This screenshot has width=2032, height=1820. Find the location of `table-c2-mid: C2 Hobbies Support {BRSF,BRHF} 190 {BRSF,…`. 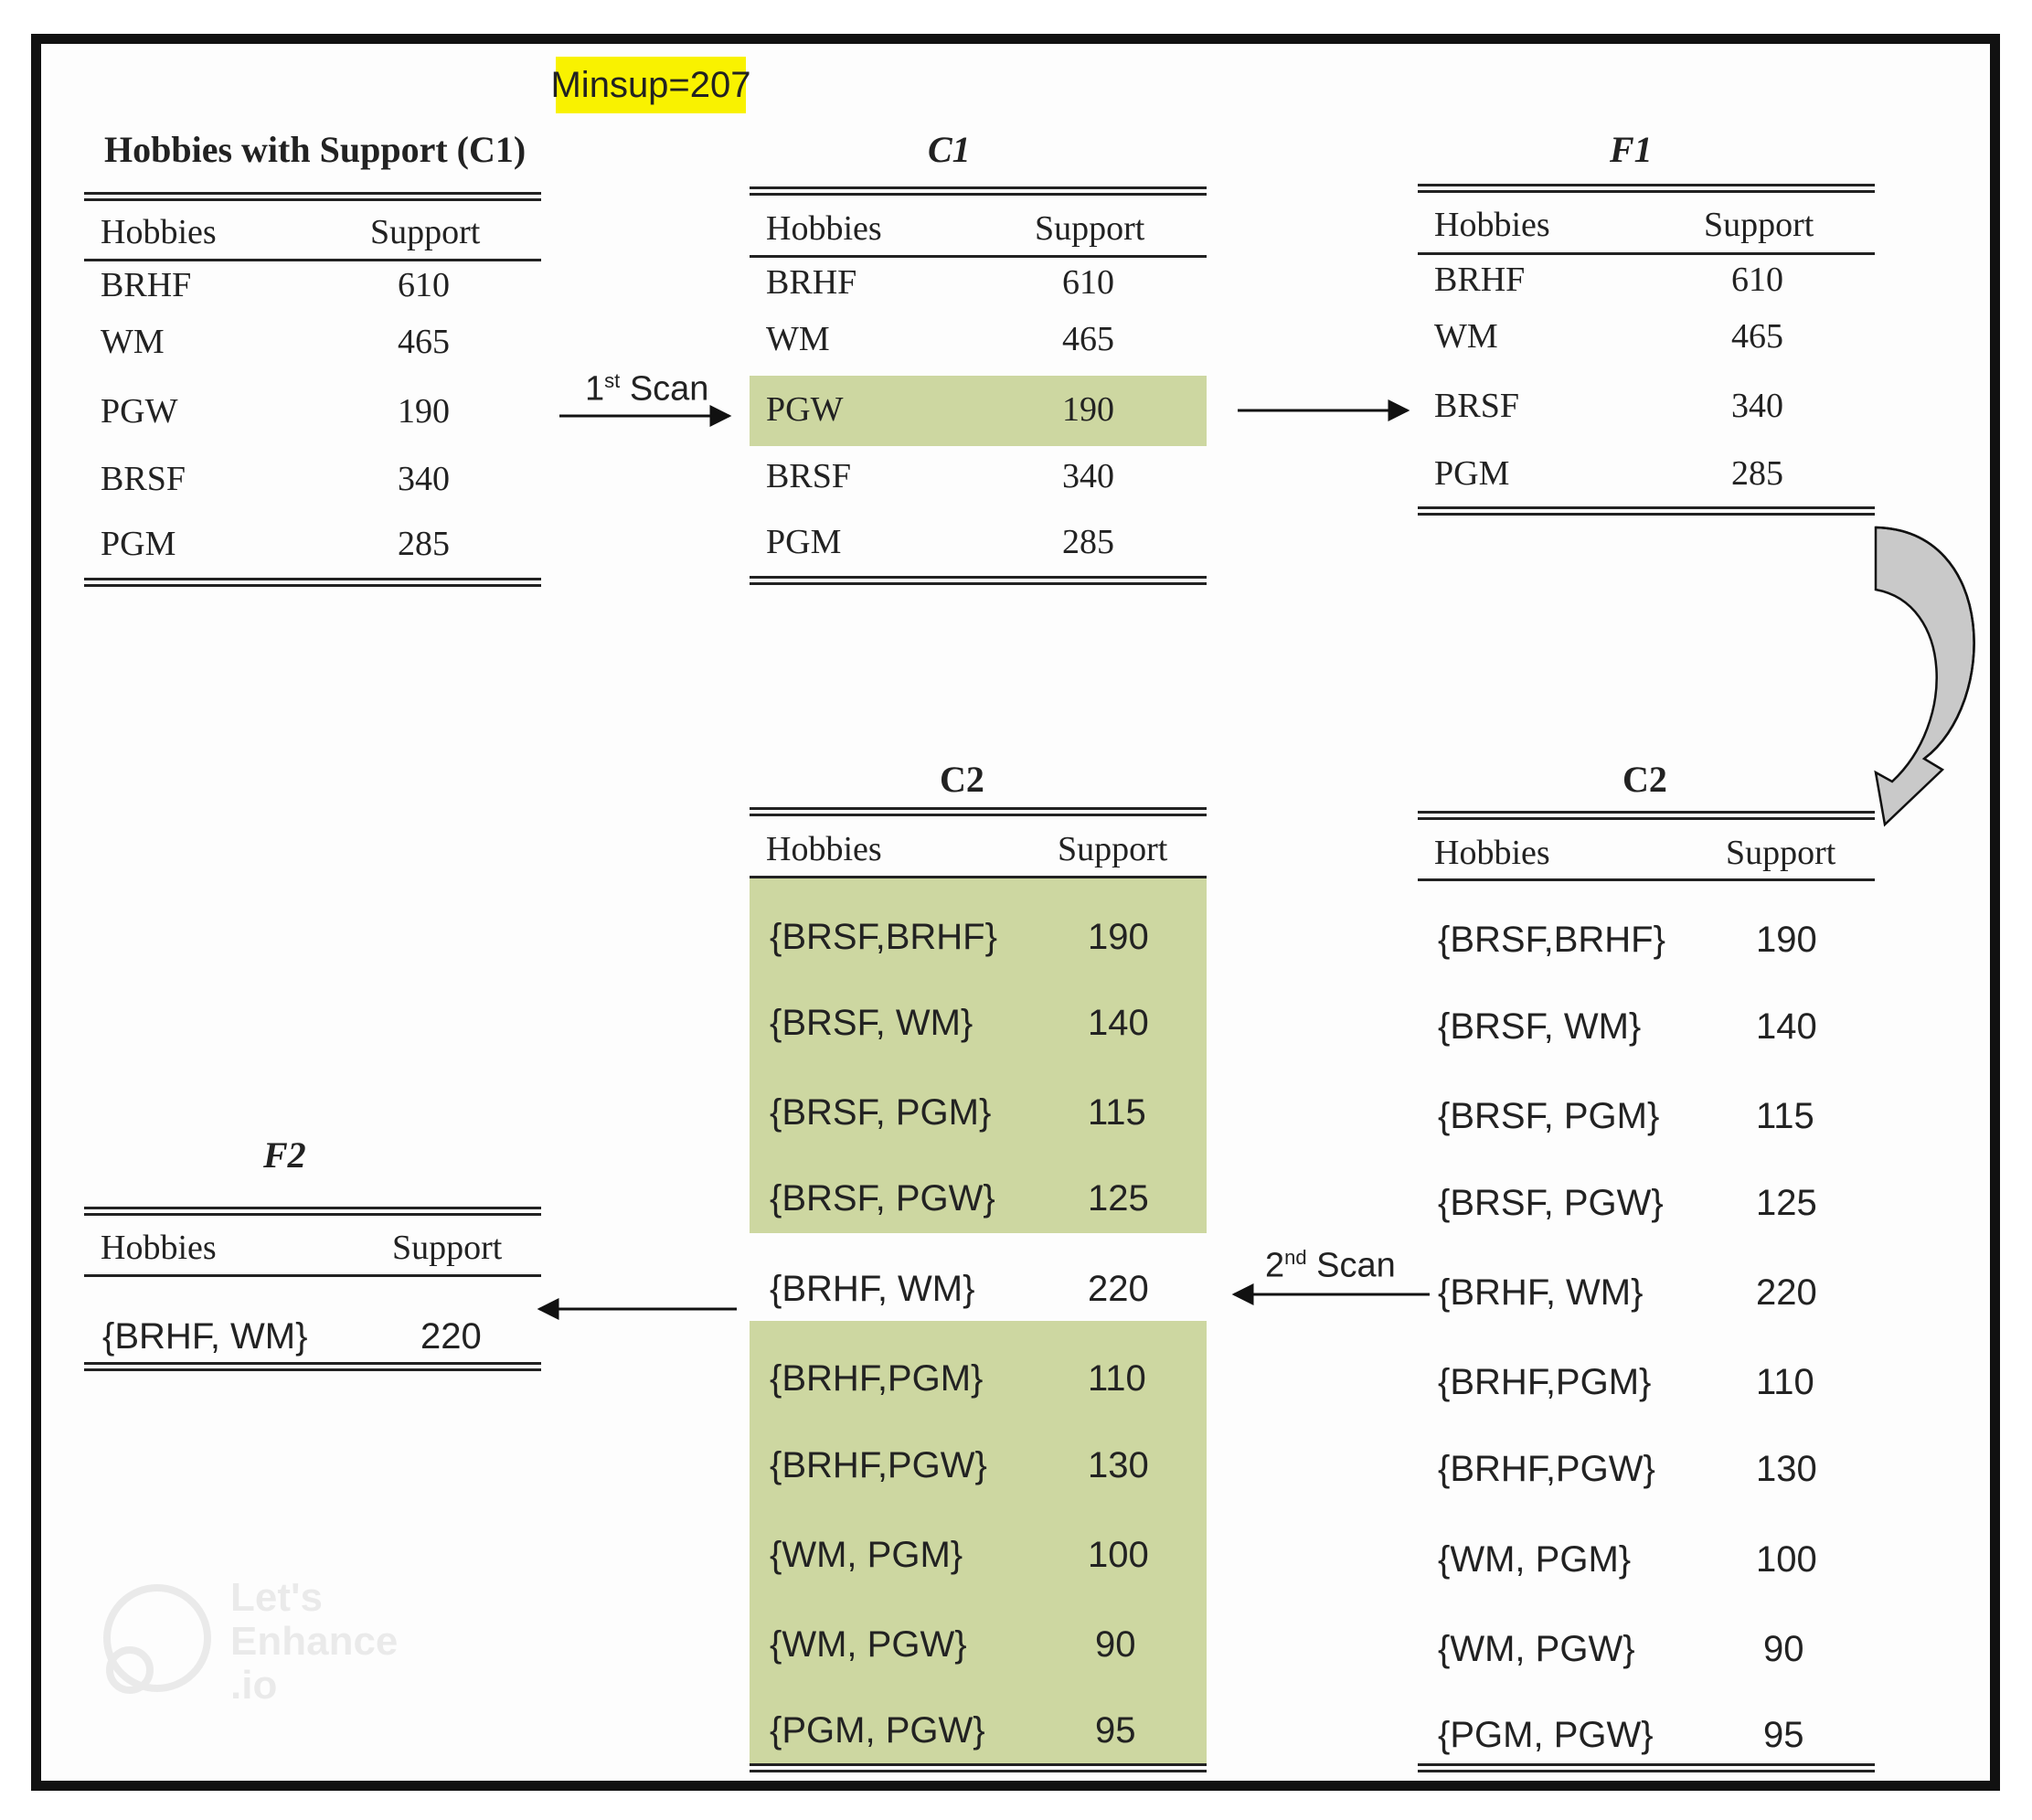

table-c2-mid: C2 Hobbies Support {BRSF,BRHF} 190 {BRSF,… is located at coordinates (978, 1262).